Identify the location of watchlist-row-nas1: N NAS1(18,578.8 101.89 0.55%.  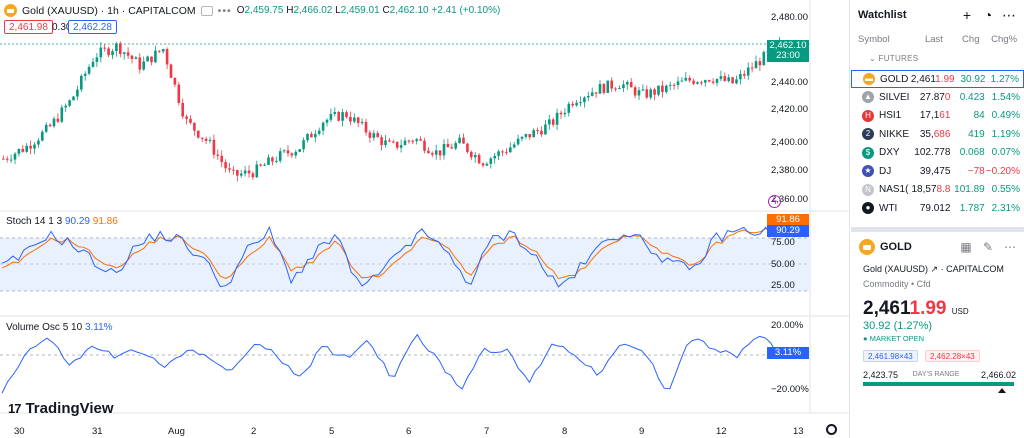
(937, 190).